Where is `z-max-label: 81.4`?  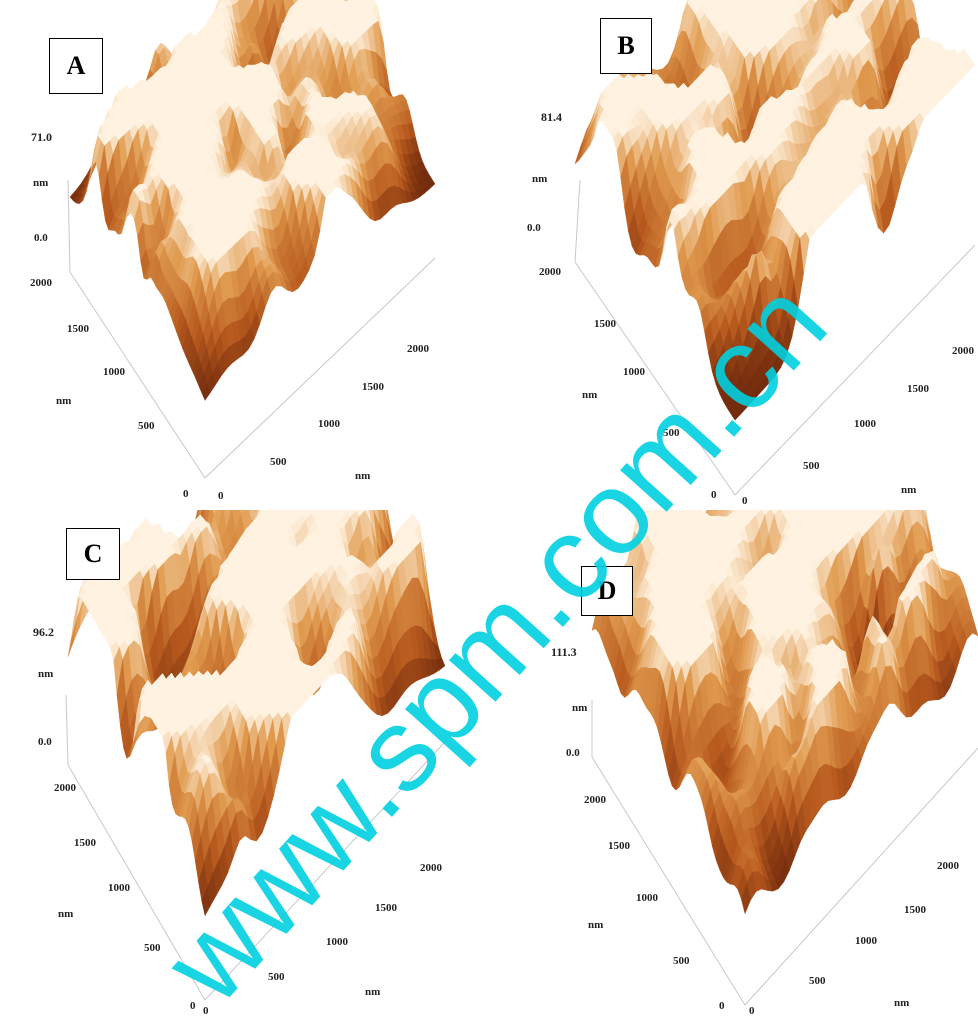
z-max-label: 81.4 is located at coordinates (551, 117).